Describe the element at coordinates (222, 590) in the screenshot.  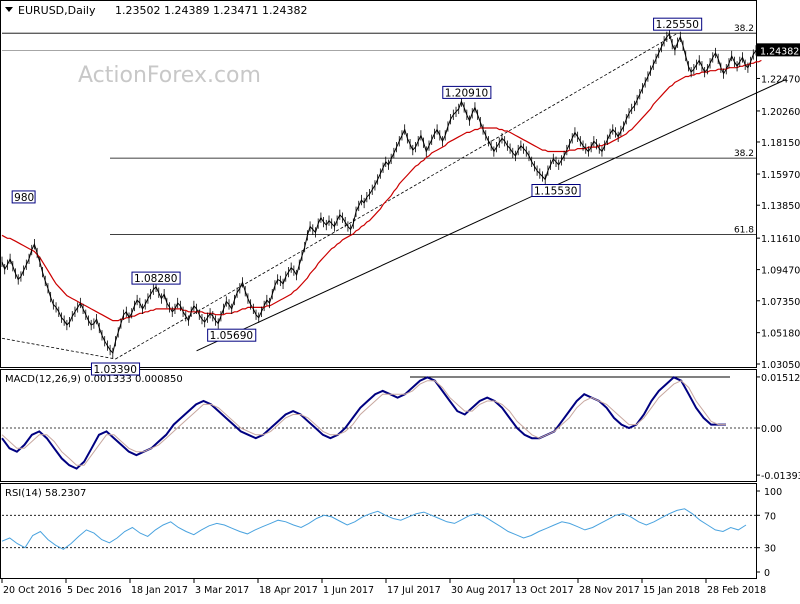
I see `x-axis-label: 3 Mar 2017` at that location.